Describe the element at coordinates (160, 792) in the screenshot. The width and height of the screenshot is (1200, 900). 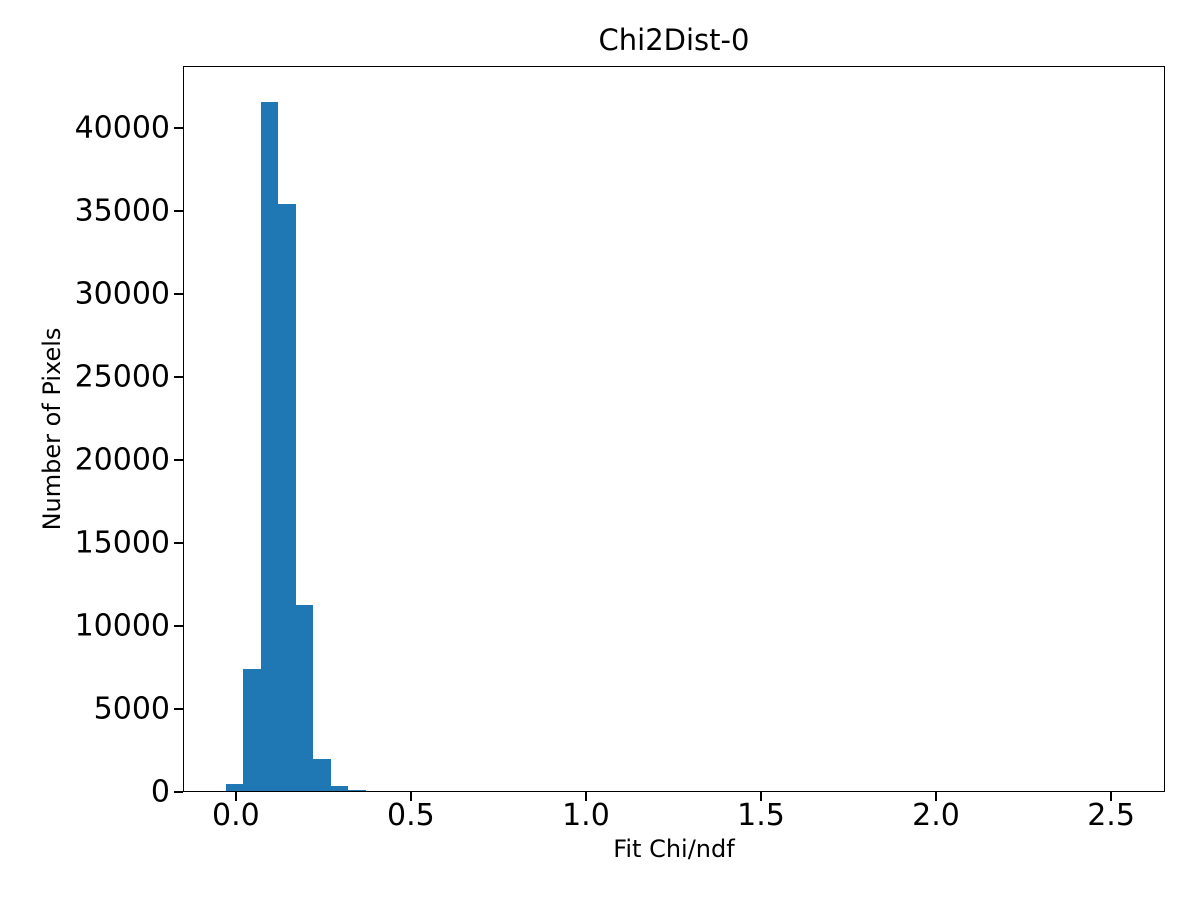
I see `y-tick-label: 0` at that location.